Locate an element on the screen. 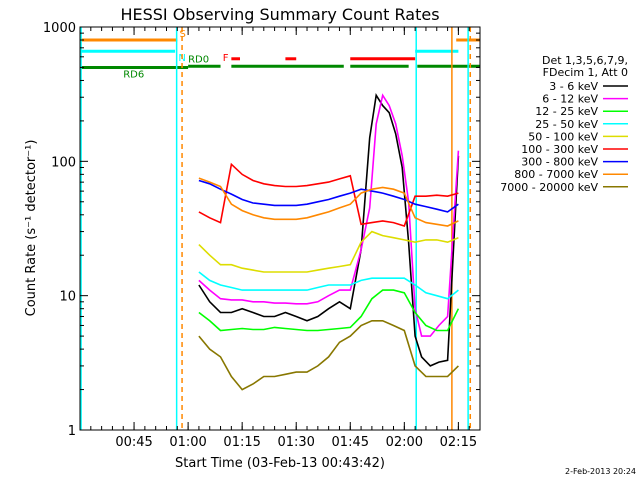 The image size is (640, 480). legend-label-0: 3 - 6 keV is located at coordinates (573, 86).